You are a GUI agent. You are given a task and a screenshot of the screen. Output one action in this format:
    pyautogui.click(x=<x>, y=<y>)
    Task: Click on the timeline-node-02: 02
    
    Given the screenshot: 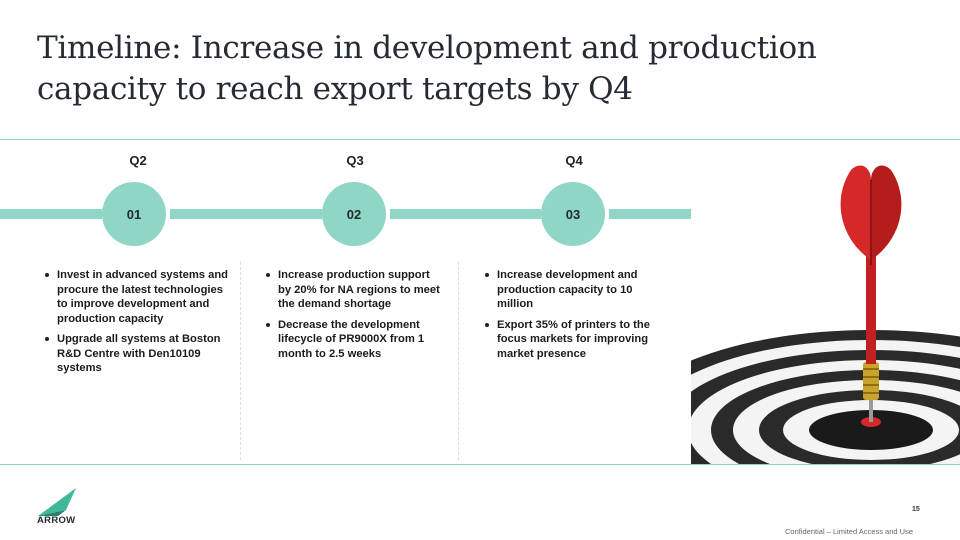 What is the action you would take?
    pyautogui.click(x=354, y=214)
    